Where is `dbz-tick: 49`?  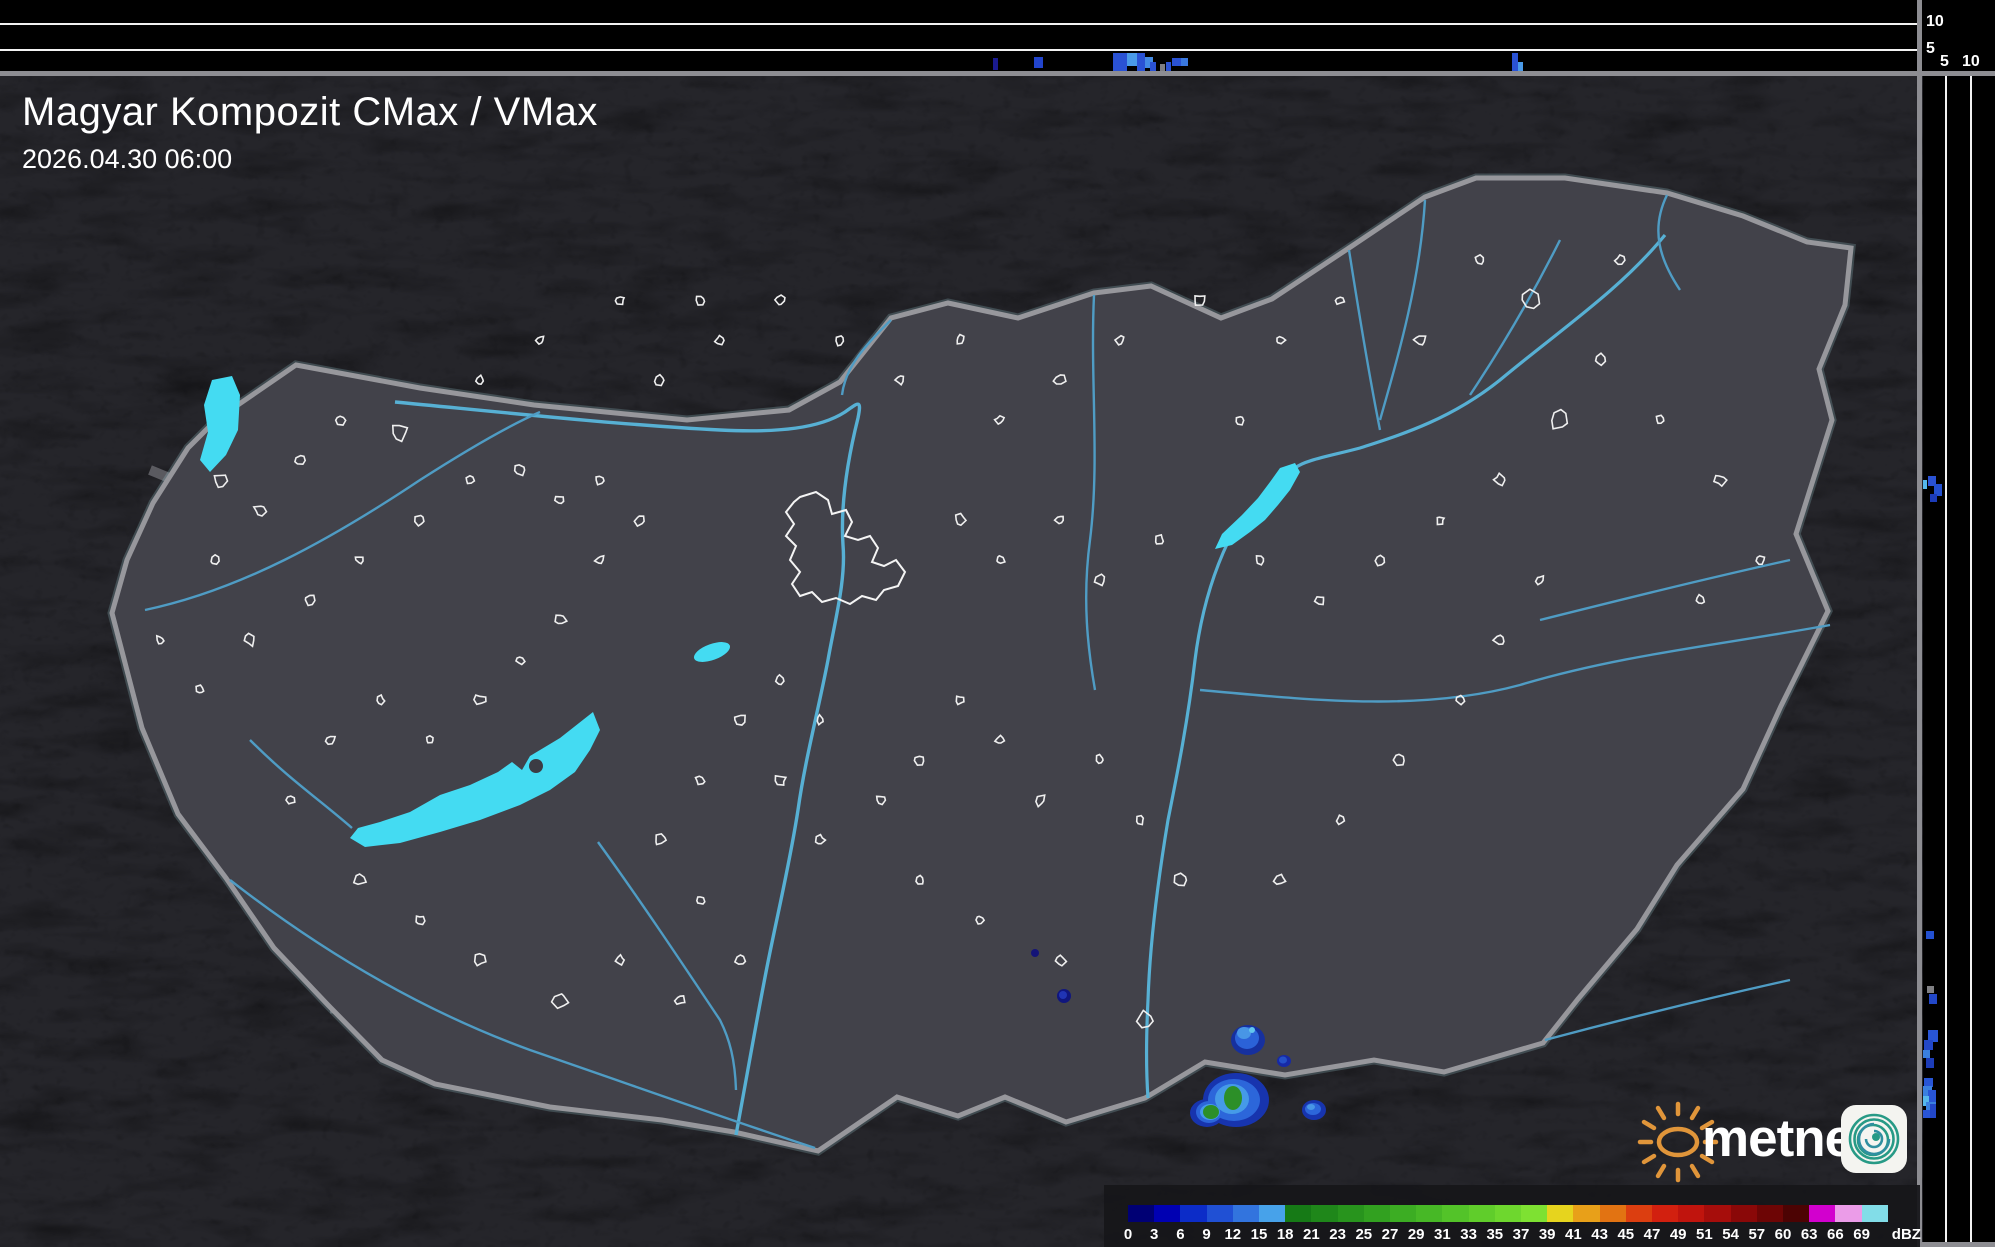
dbz-tick: 49 is located at coordinates (1678, 1234).